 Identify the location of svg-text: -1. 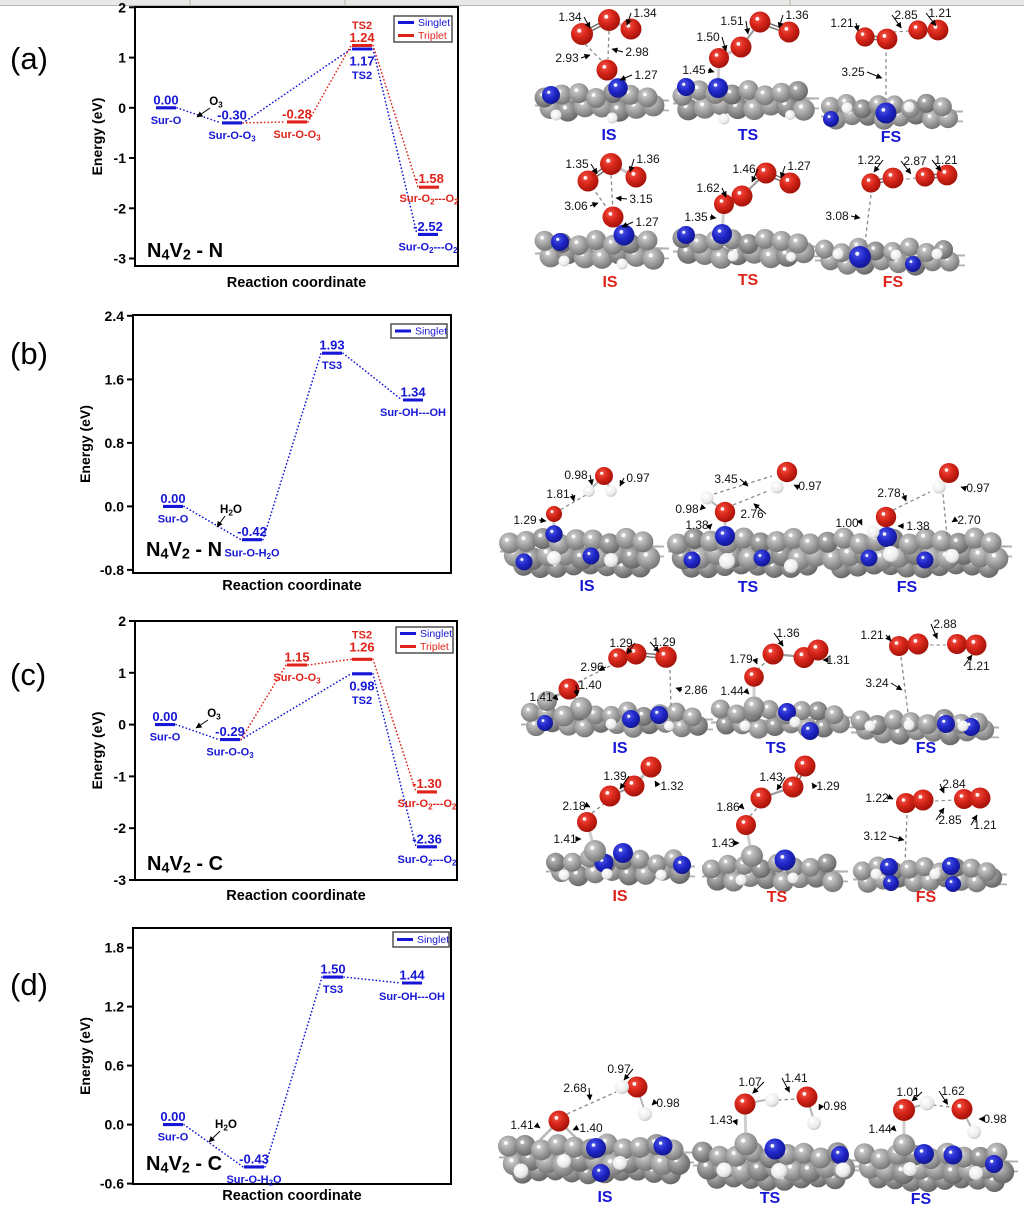
(120, 158).